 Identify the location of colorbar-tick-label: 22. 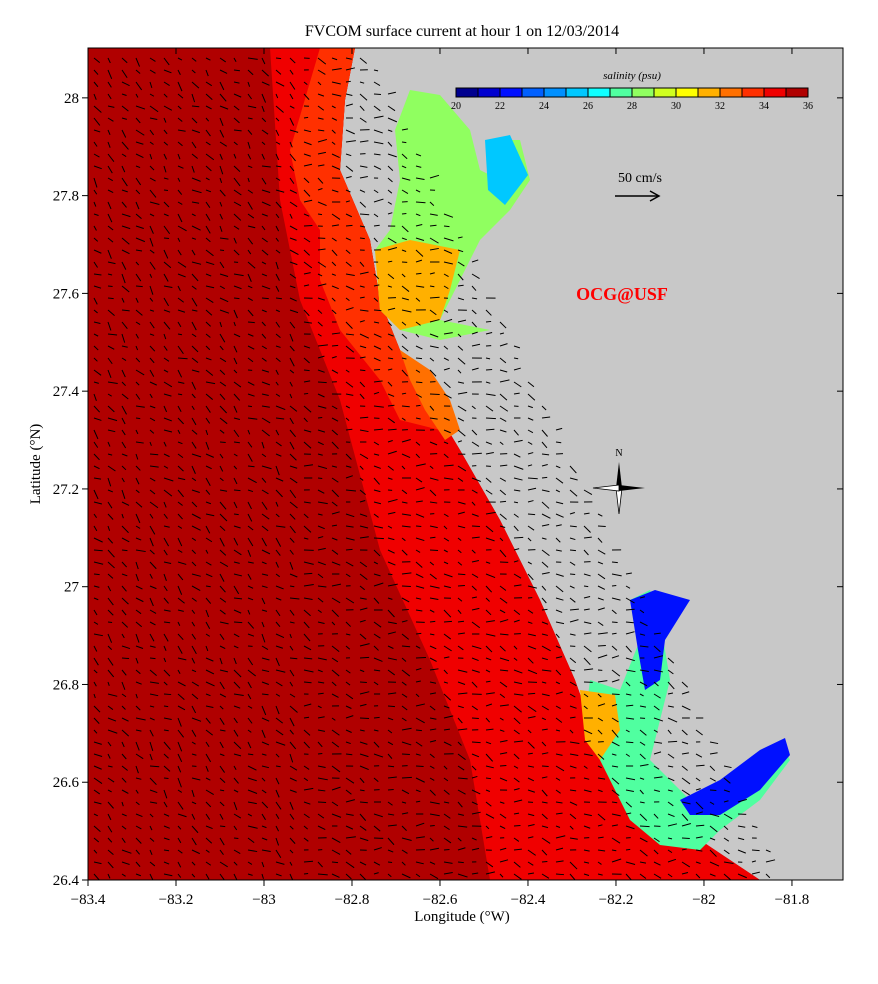
(500, 106).